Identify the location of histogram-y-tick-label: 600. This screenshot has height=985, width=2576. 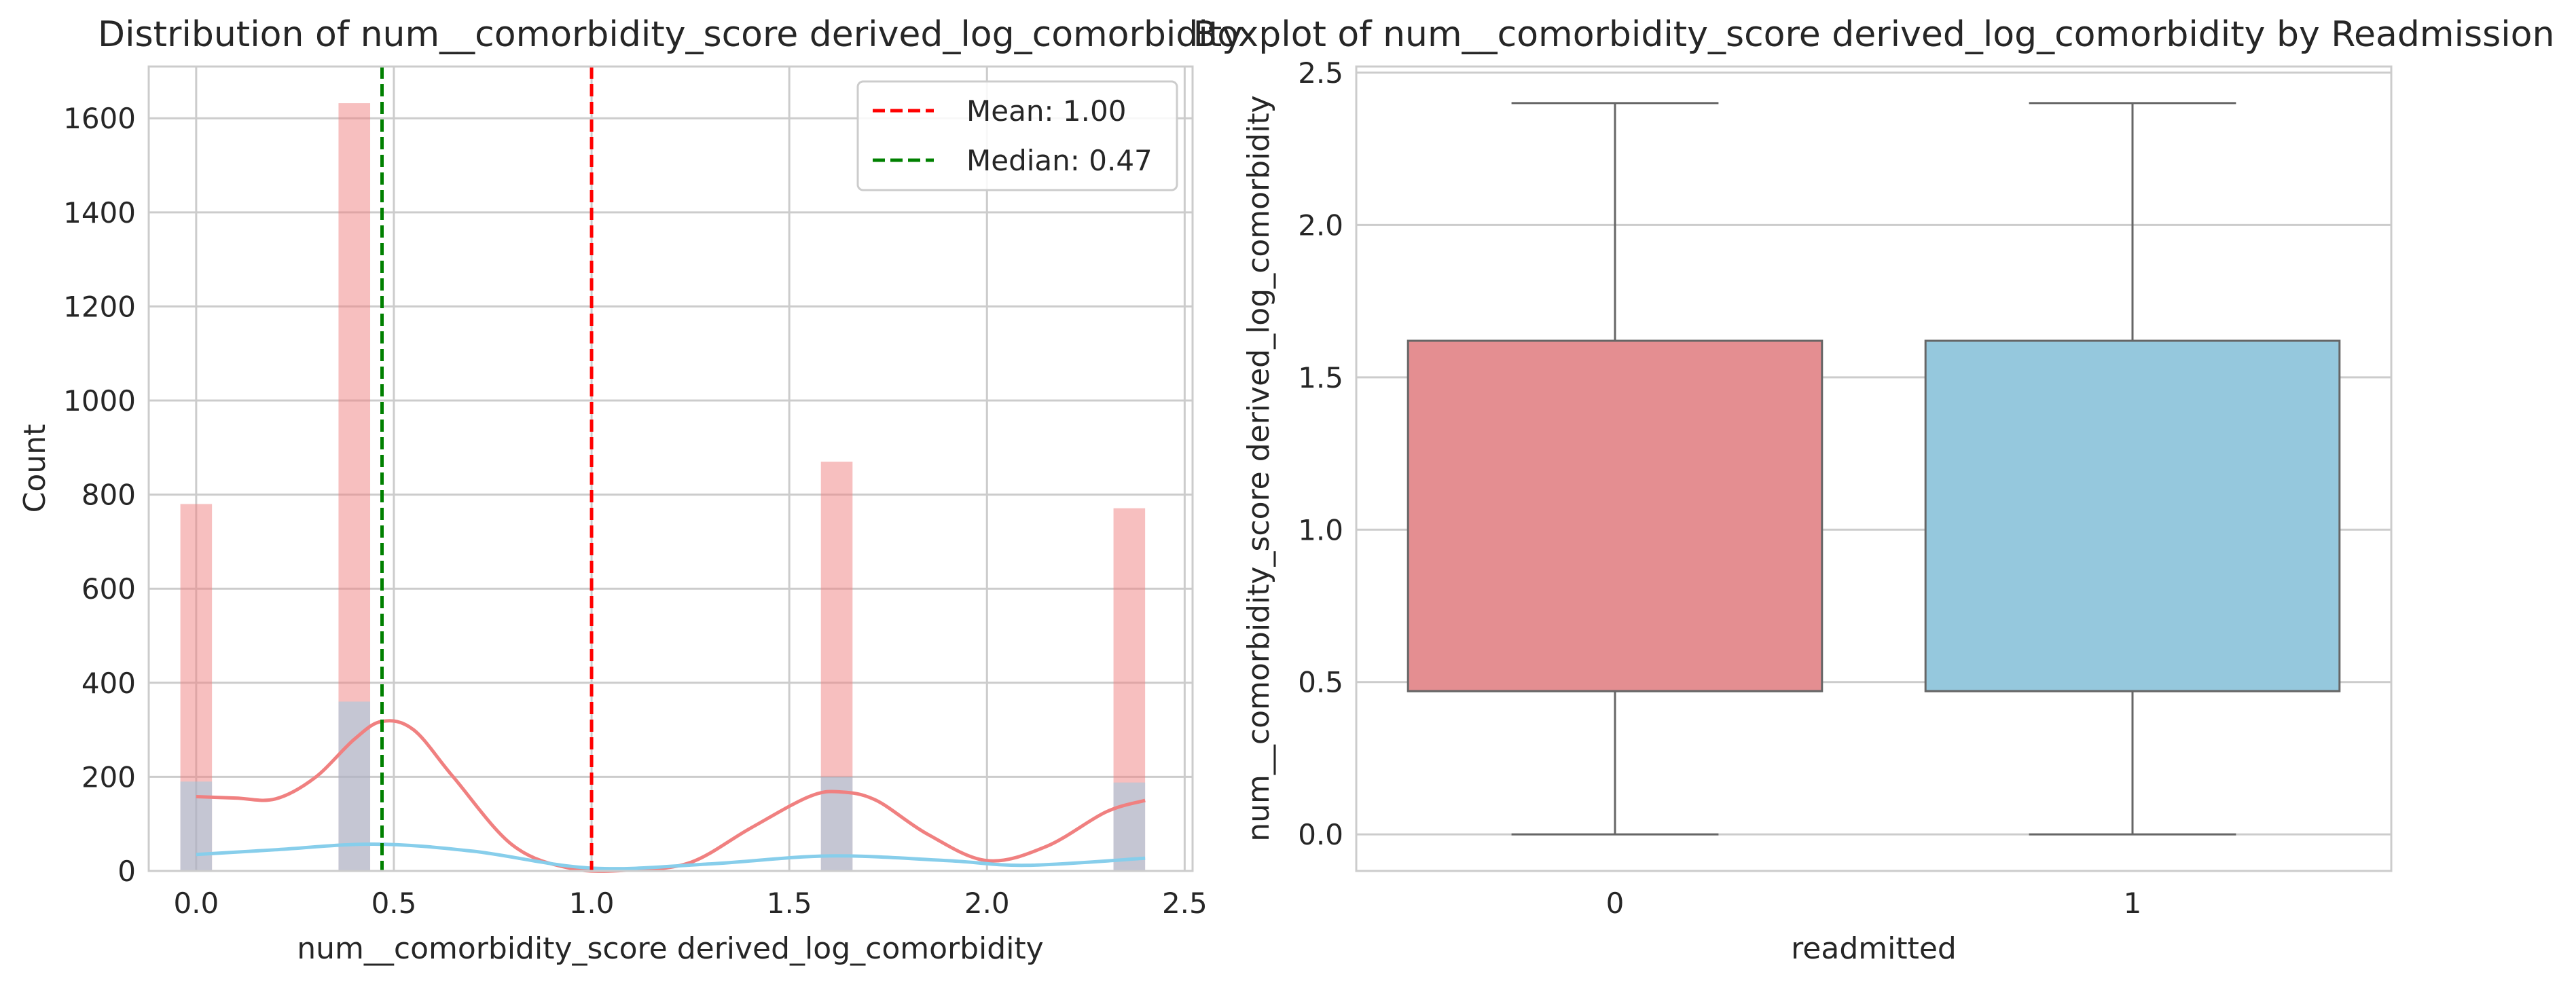
(108, 589).